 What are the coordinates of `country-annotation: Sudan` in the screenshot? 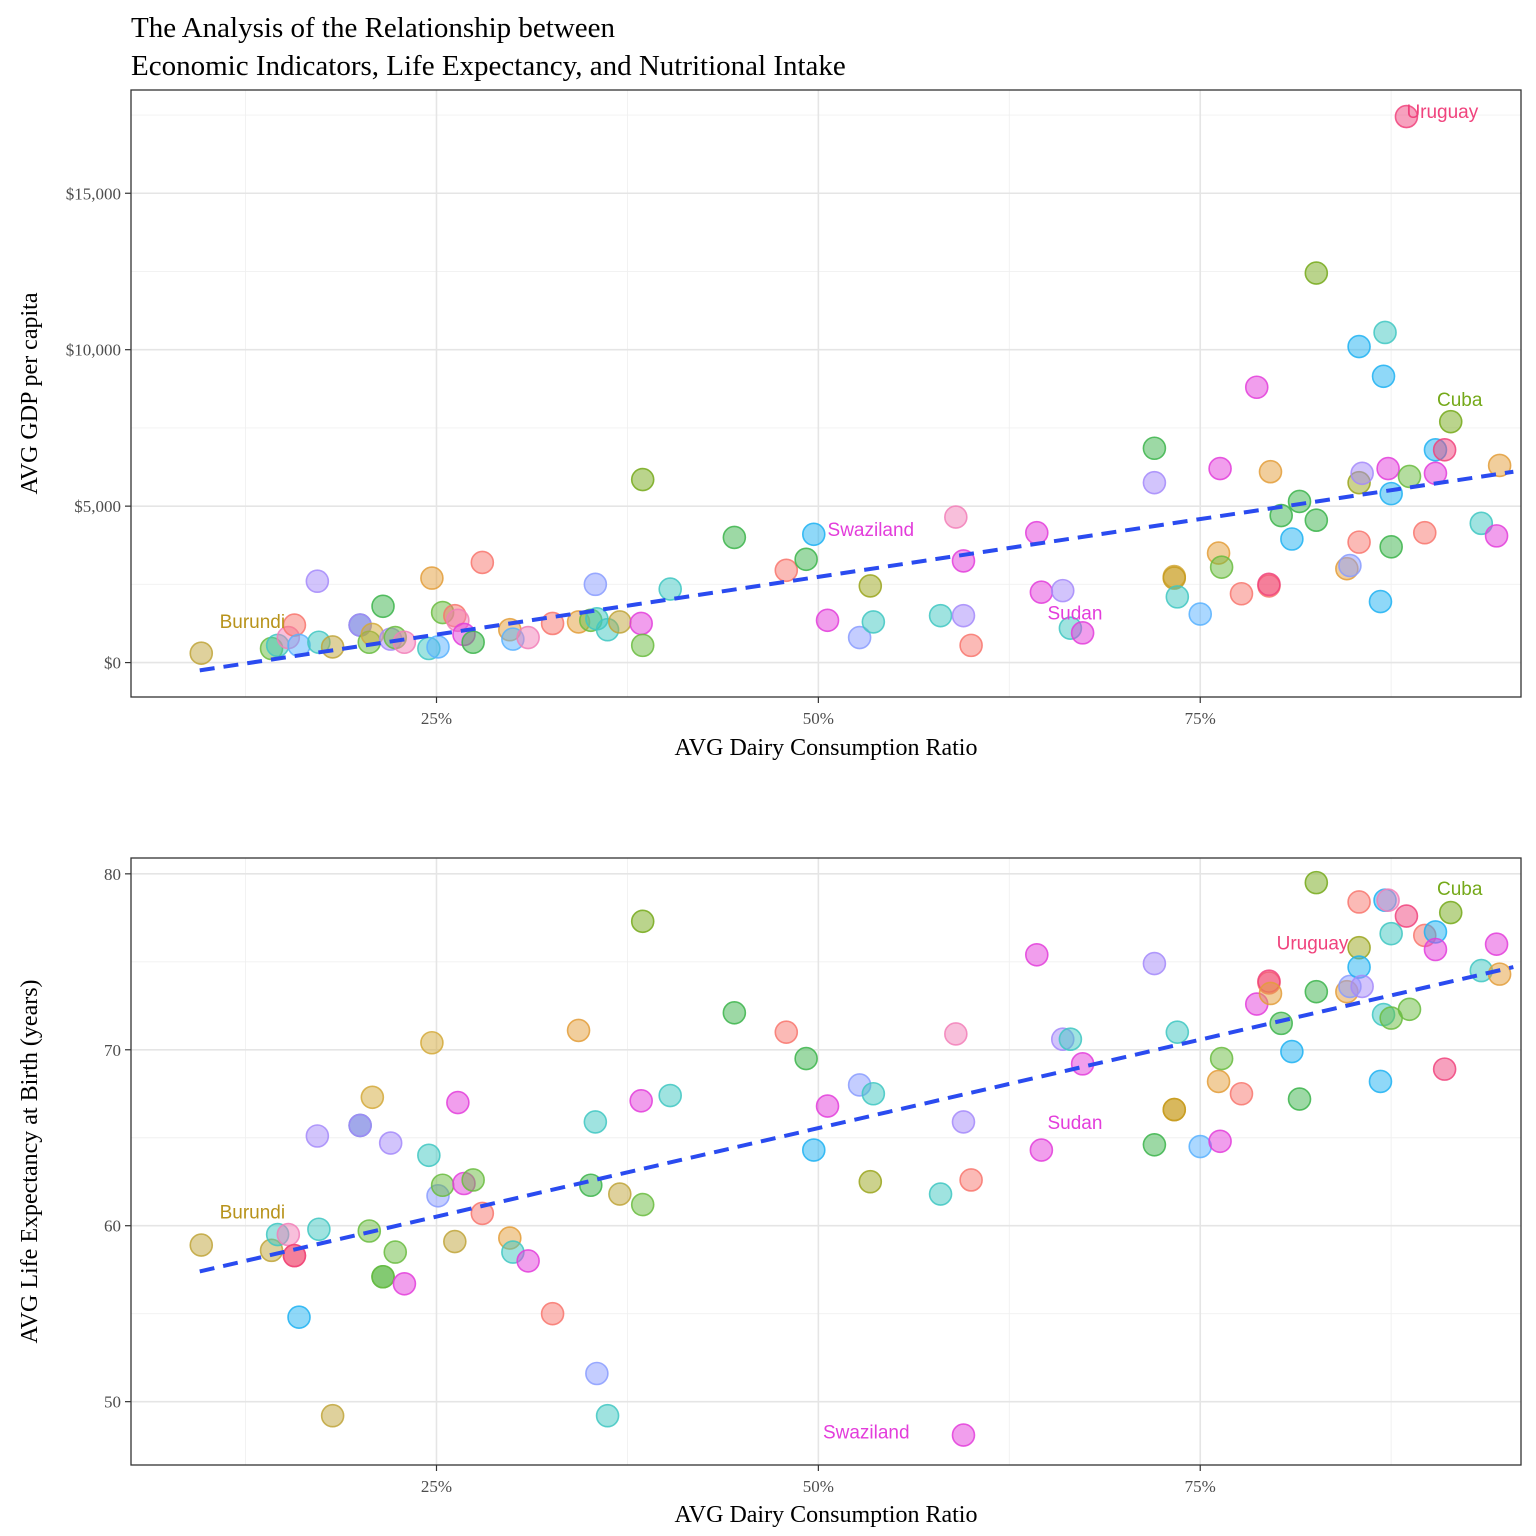 It's located at (1074, 614).